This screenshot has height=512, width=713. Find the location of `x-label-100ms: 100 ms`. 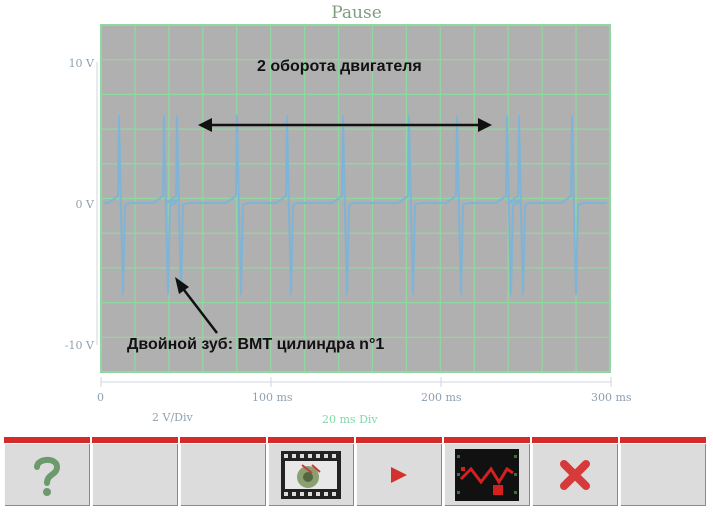

x-label-100ms: 100 ms is located at coordinates (272, 397).